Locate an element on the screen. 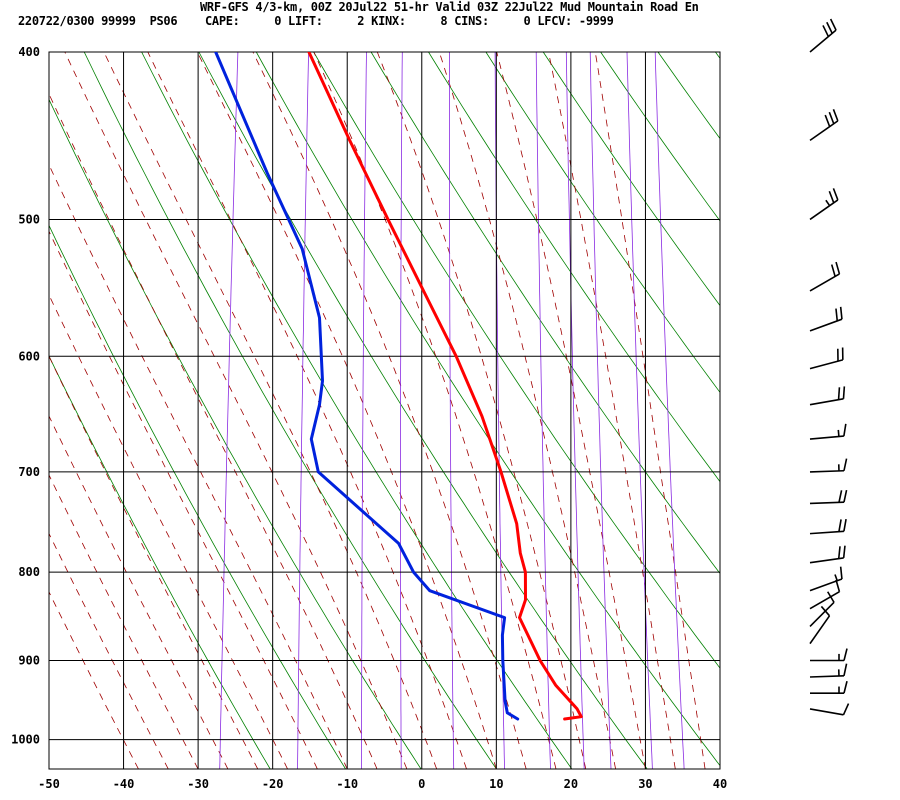 The image size is (900, 800). wind-barbs is located at coordinates (829, 367).